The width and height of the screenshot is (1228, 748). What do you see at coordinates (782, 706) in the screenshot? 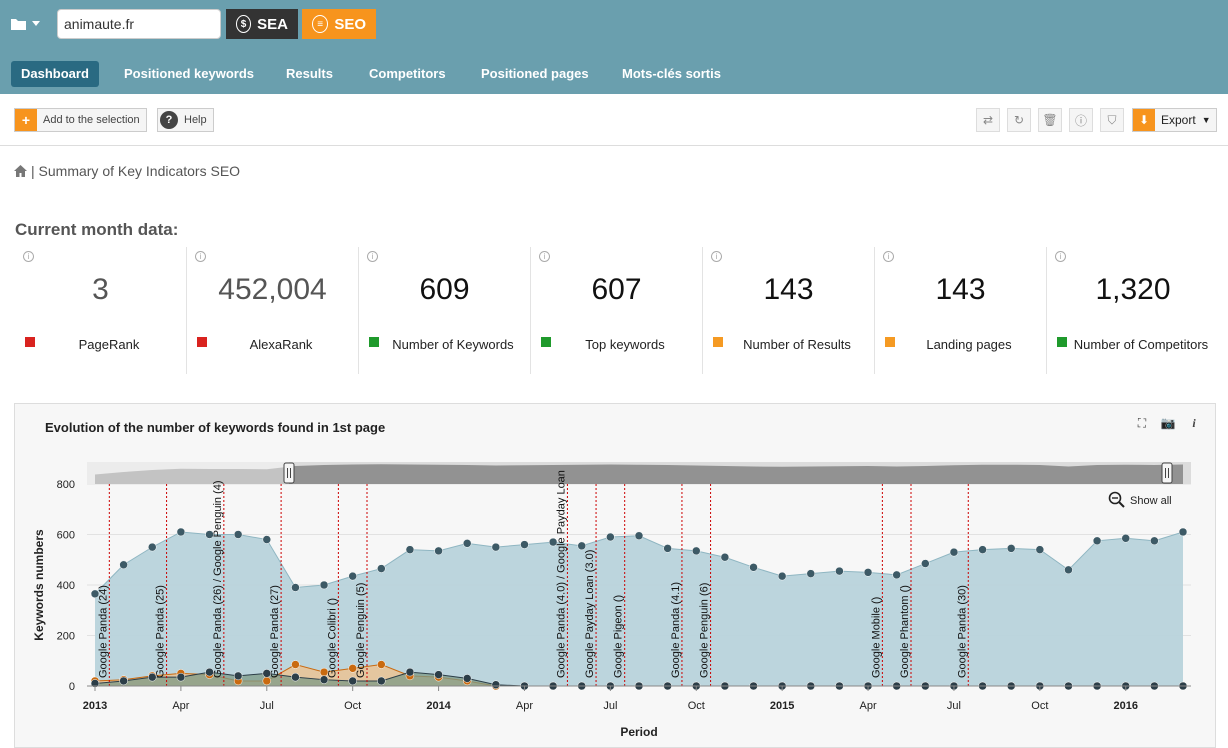
I see `x-tick-label: 2015` at bounding box center [782, 706].